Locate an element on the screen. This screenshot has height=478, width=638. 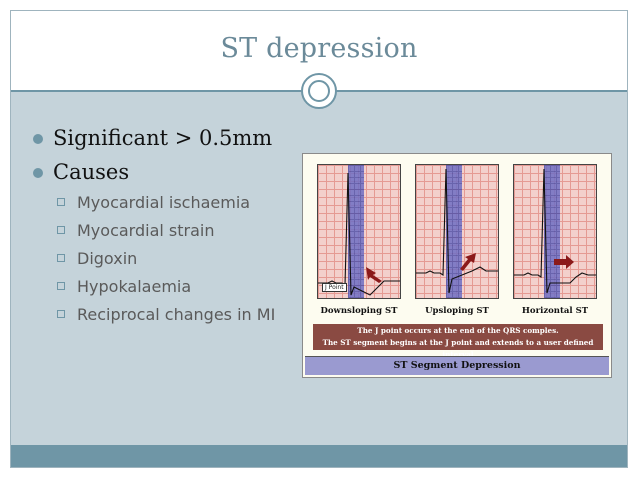
ecg-trace-horizontal is located at coordinates (555, 231).